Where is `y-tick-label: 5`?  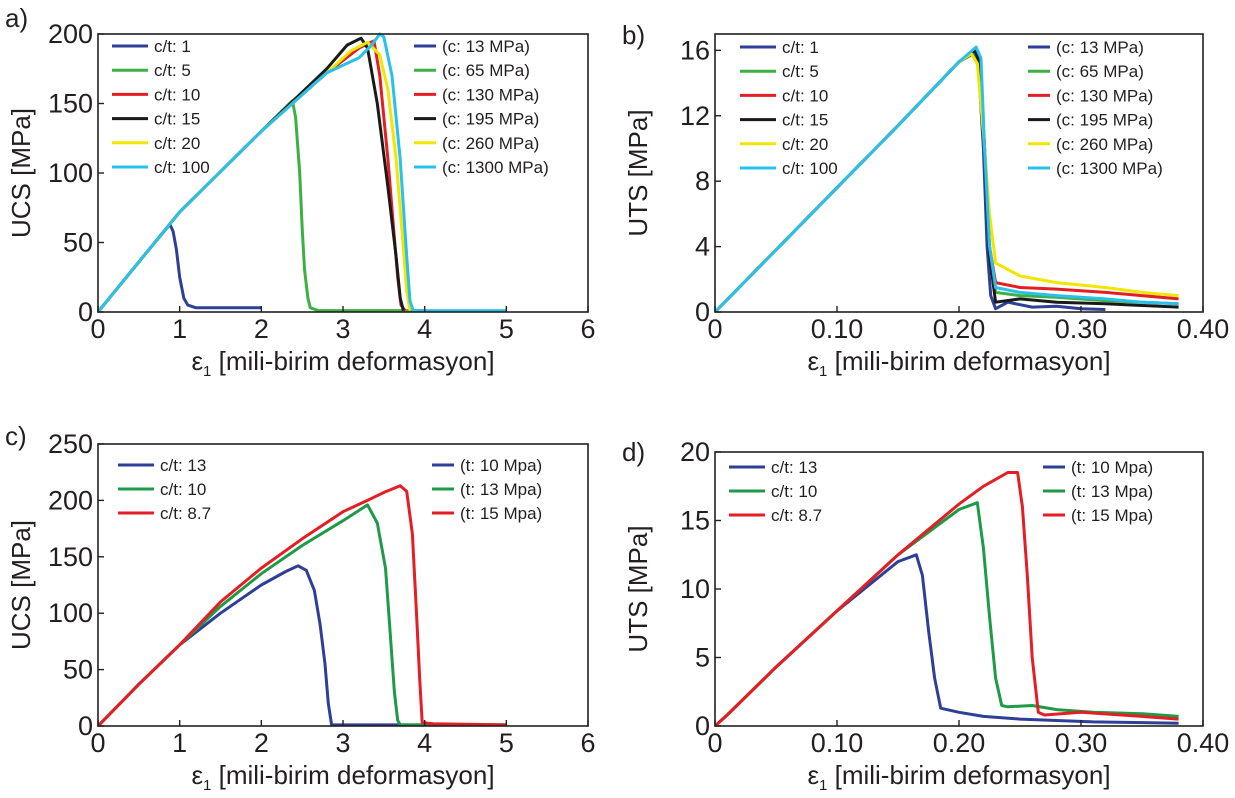 y-tick-label: 5 is located at coordinates (702, 658).